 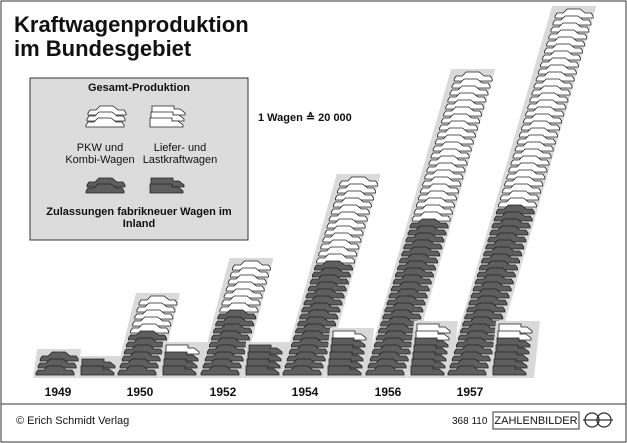 What do you see at coordinates (470, 421) in the screenshot?
I see `code: 368 110` at bounding box center [470, 421].